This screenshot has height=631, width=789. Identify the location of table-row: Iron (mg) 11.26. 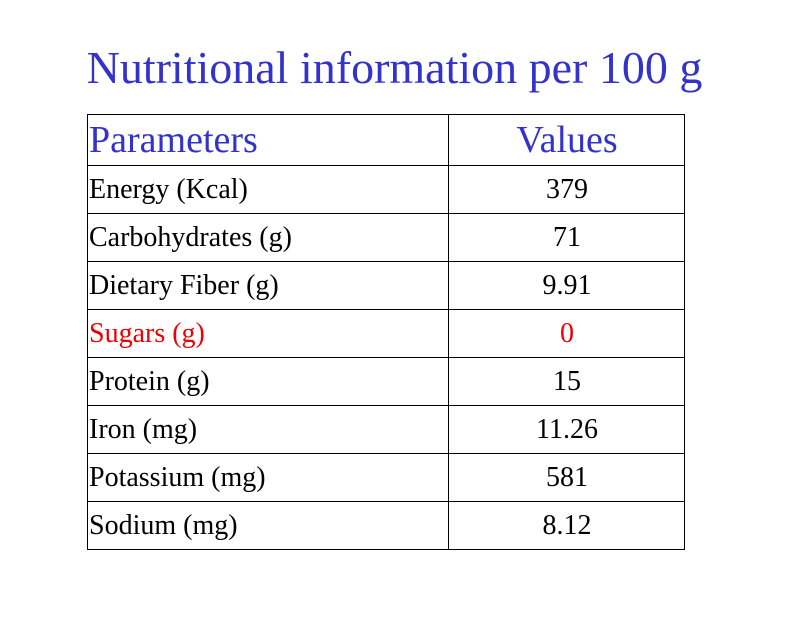
(386, 429).